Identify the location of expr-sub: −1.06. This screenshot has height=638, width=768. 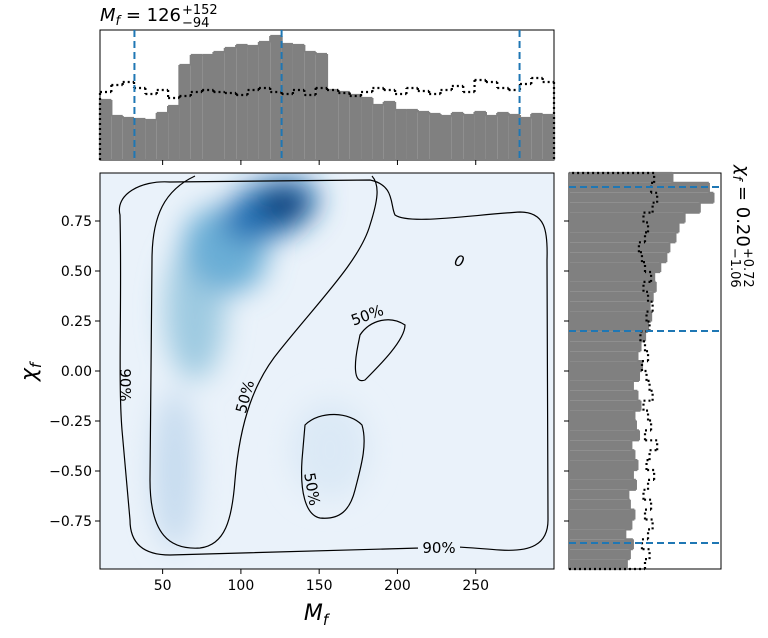
(734, 268).